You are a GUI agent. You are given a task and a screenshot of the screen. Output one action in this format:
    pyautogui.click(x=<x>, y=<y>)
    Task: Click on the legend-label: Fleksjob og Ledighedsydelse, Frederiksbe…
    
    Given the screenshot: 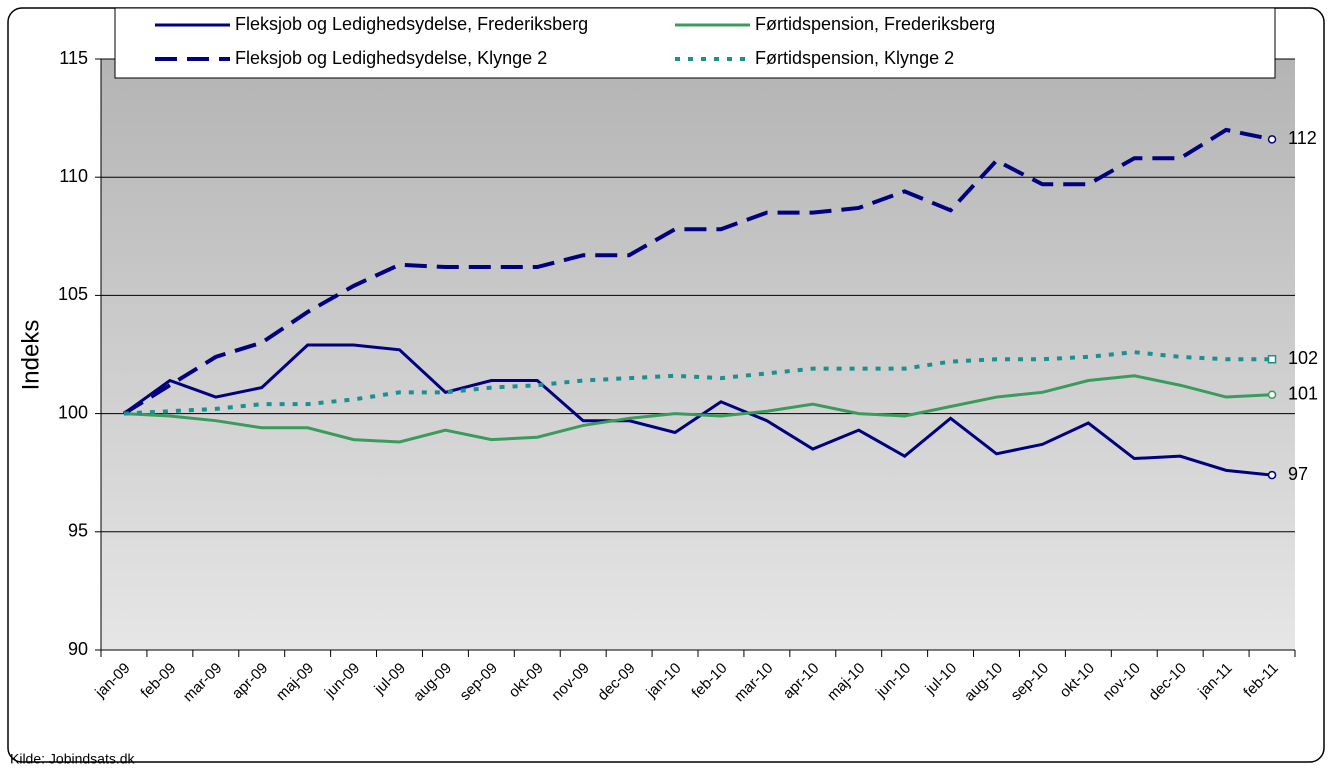 What is the action you would take?
    pyautogui.click(x=411, y=24)
    